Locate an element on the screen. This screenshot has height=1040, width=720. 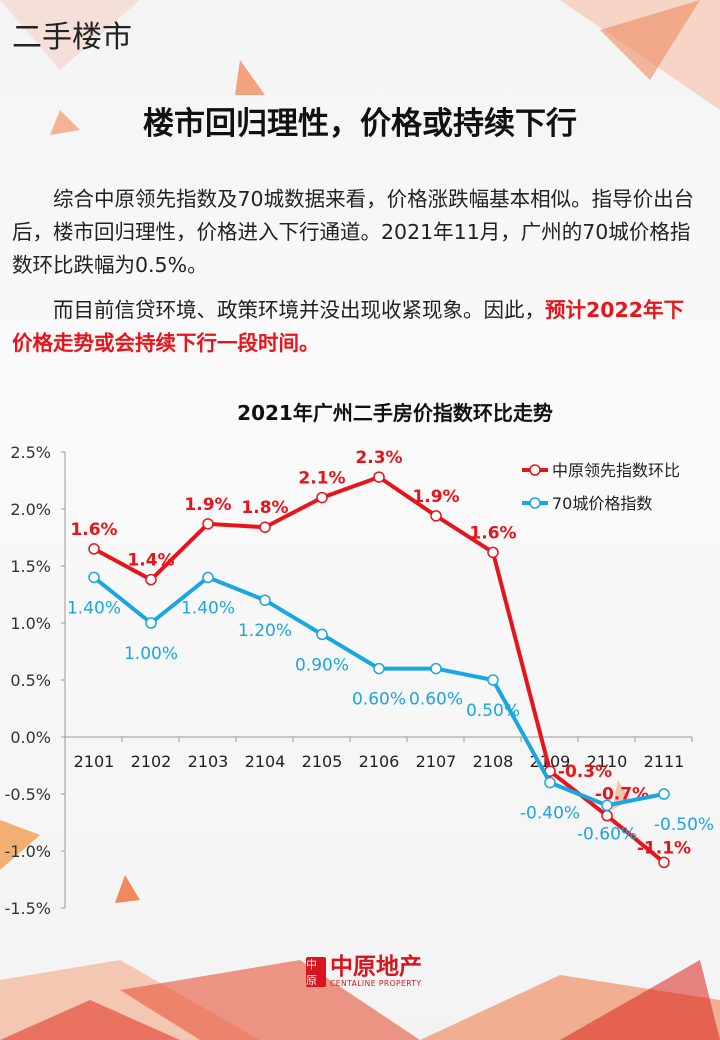
data-label: 2.3% is located at coordinates (378, 458).